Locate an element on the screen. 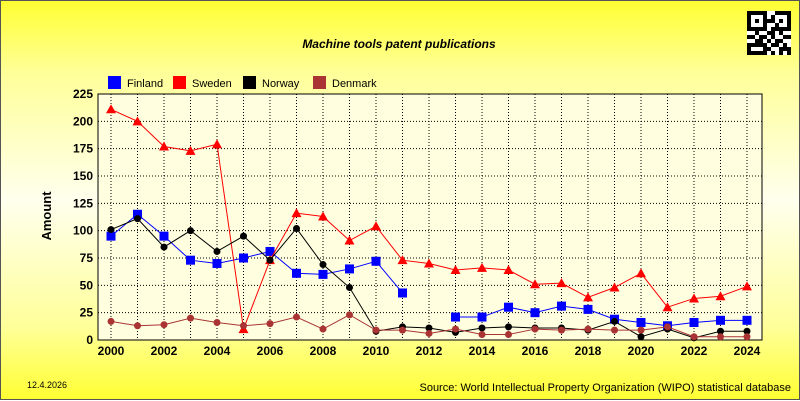 This screenshot has width=800, height=401. x-tick-label: 2012 is located at coordinates (429, 351).